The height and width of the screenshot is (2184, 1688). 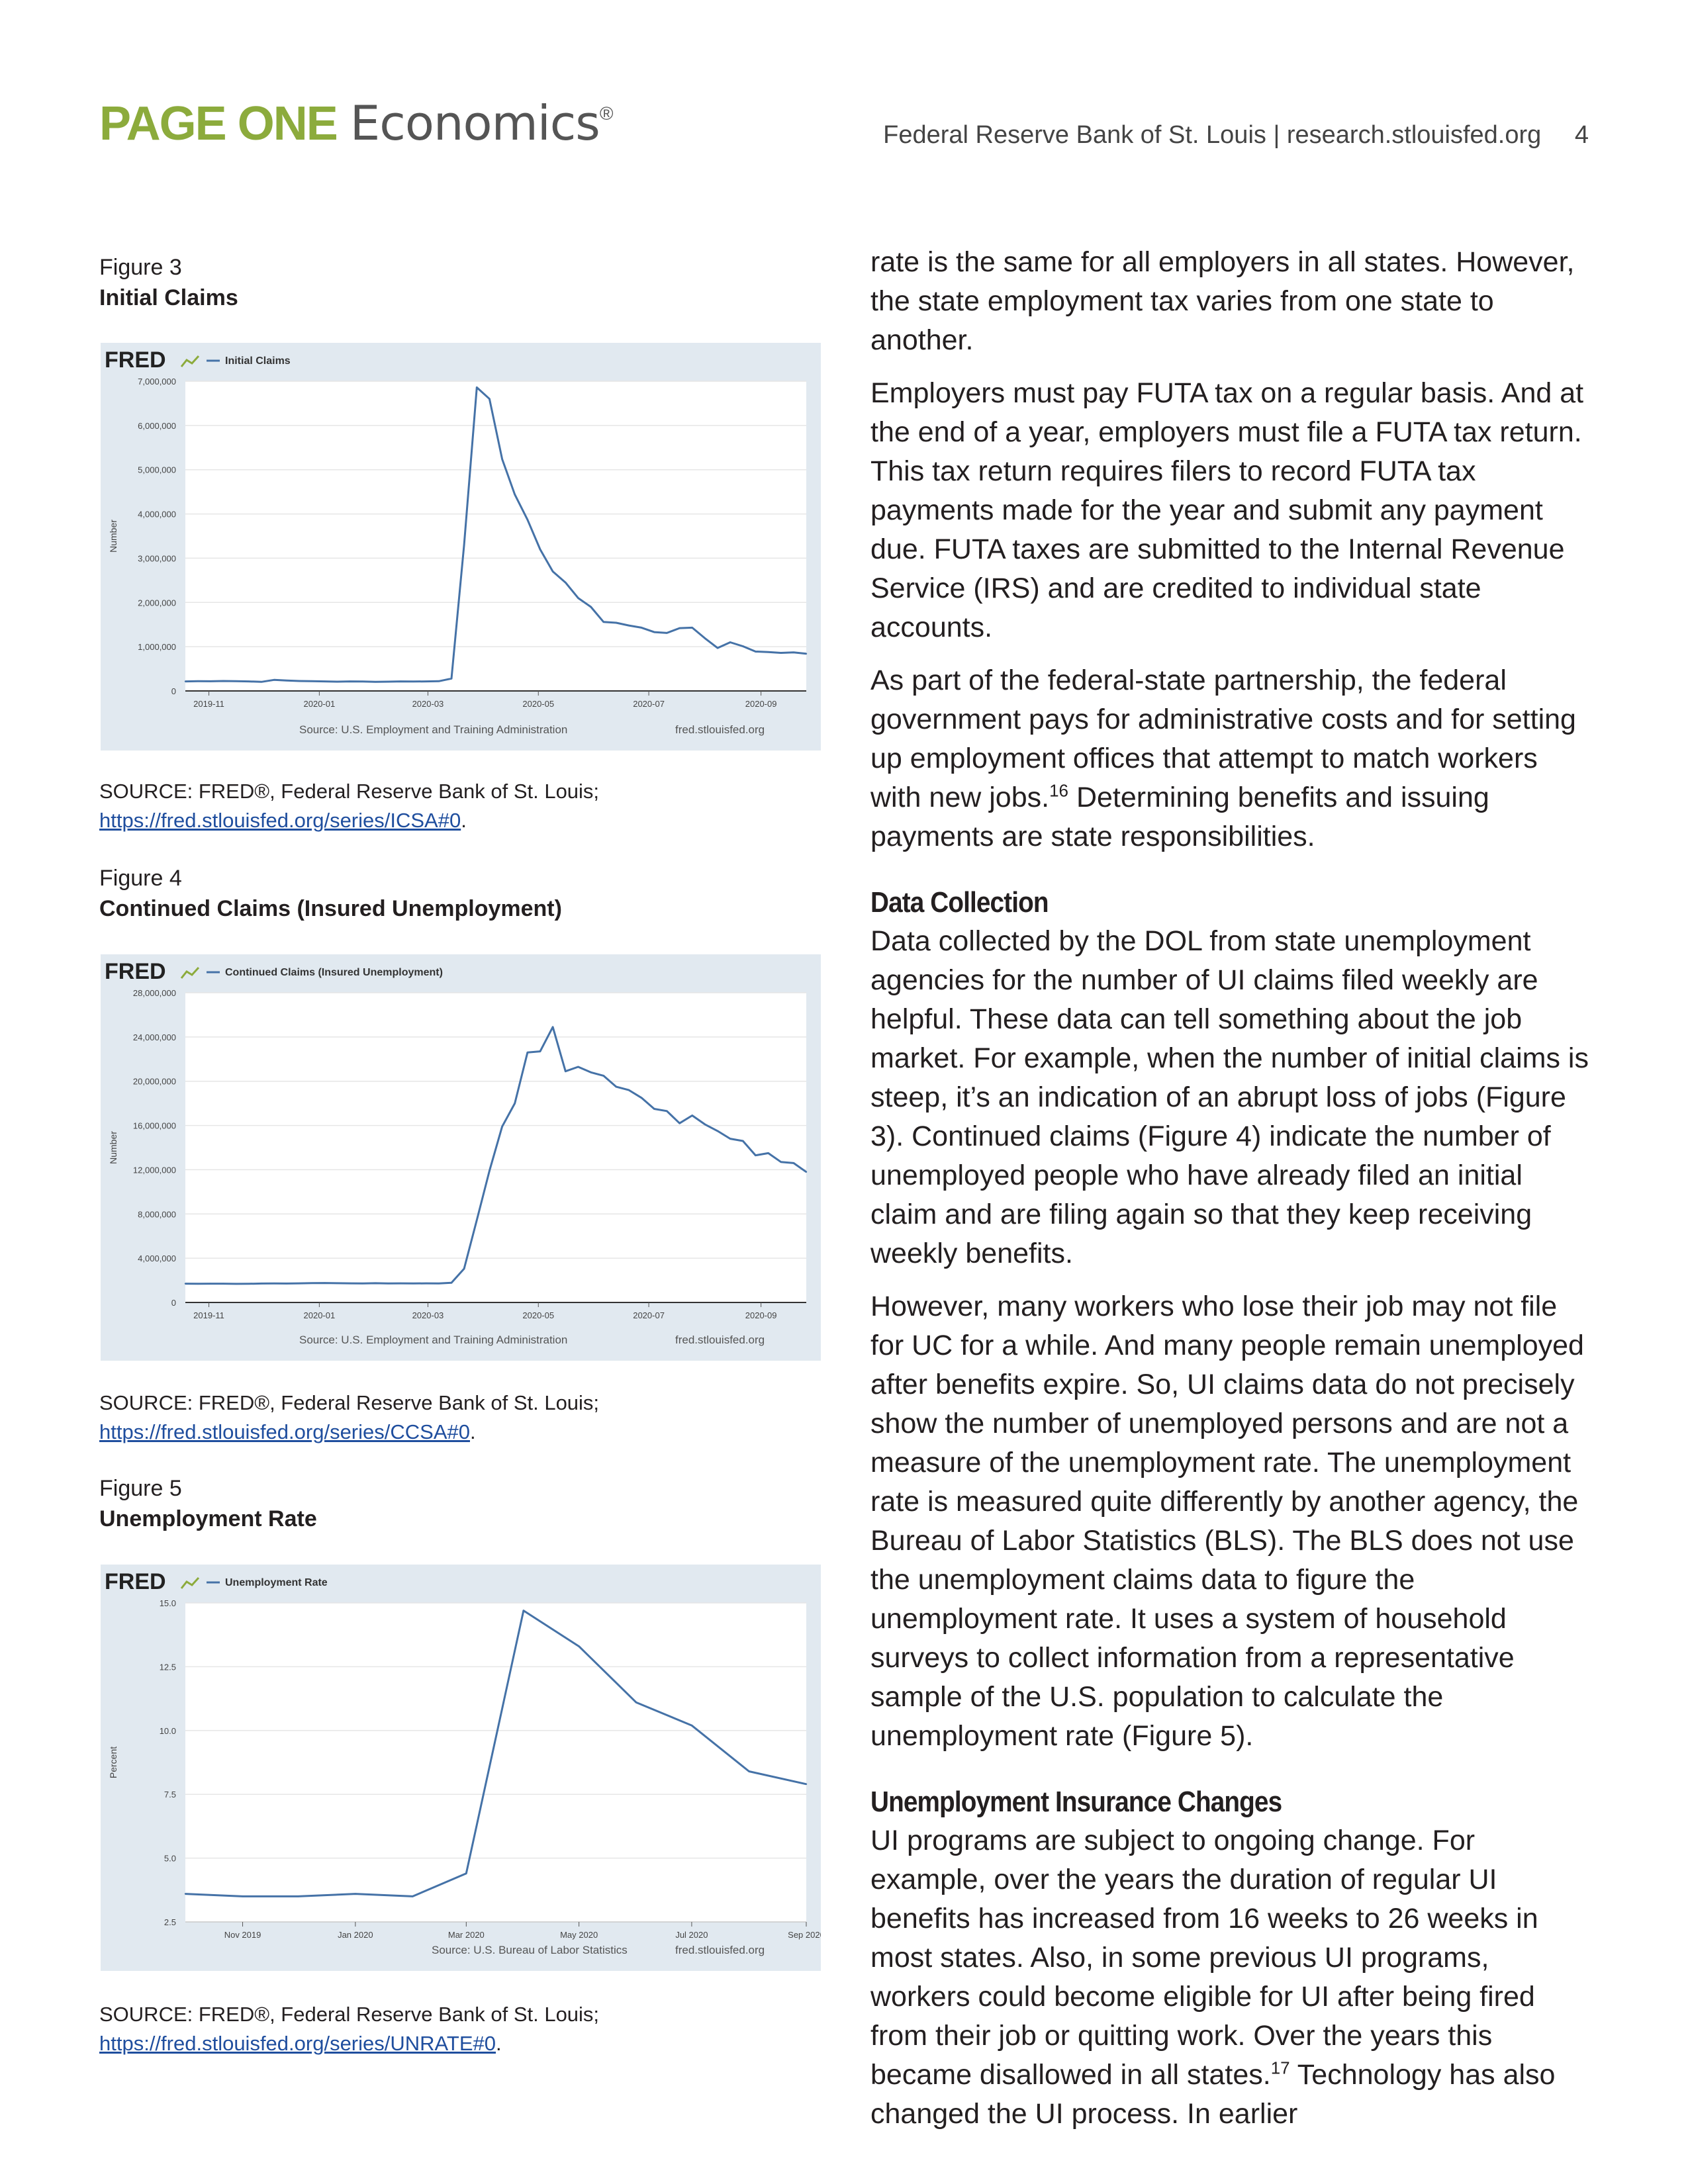 What do you see at coordinates (154, 1126) in the screenshot?
I see `y-tick-label: 16,000,000` at bounding box center [154, 1126].